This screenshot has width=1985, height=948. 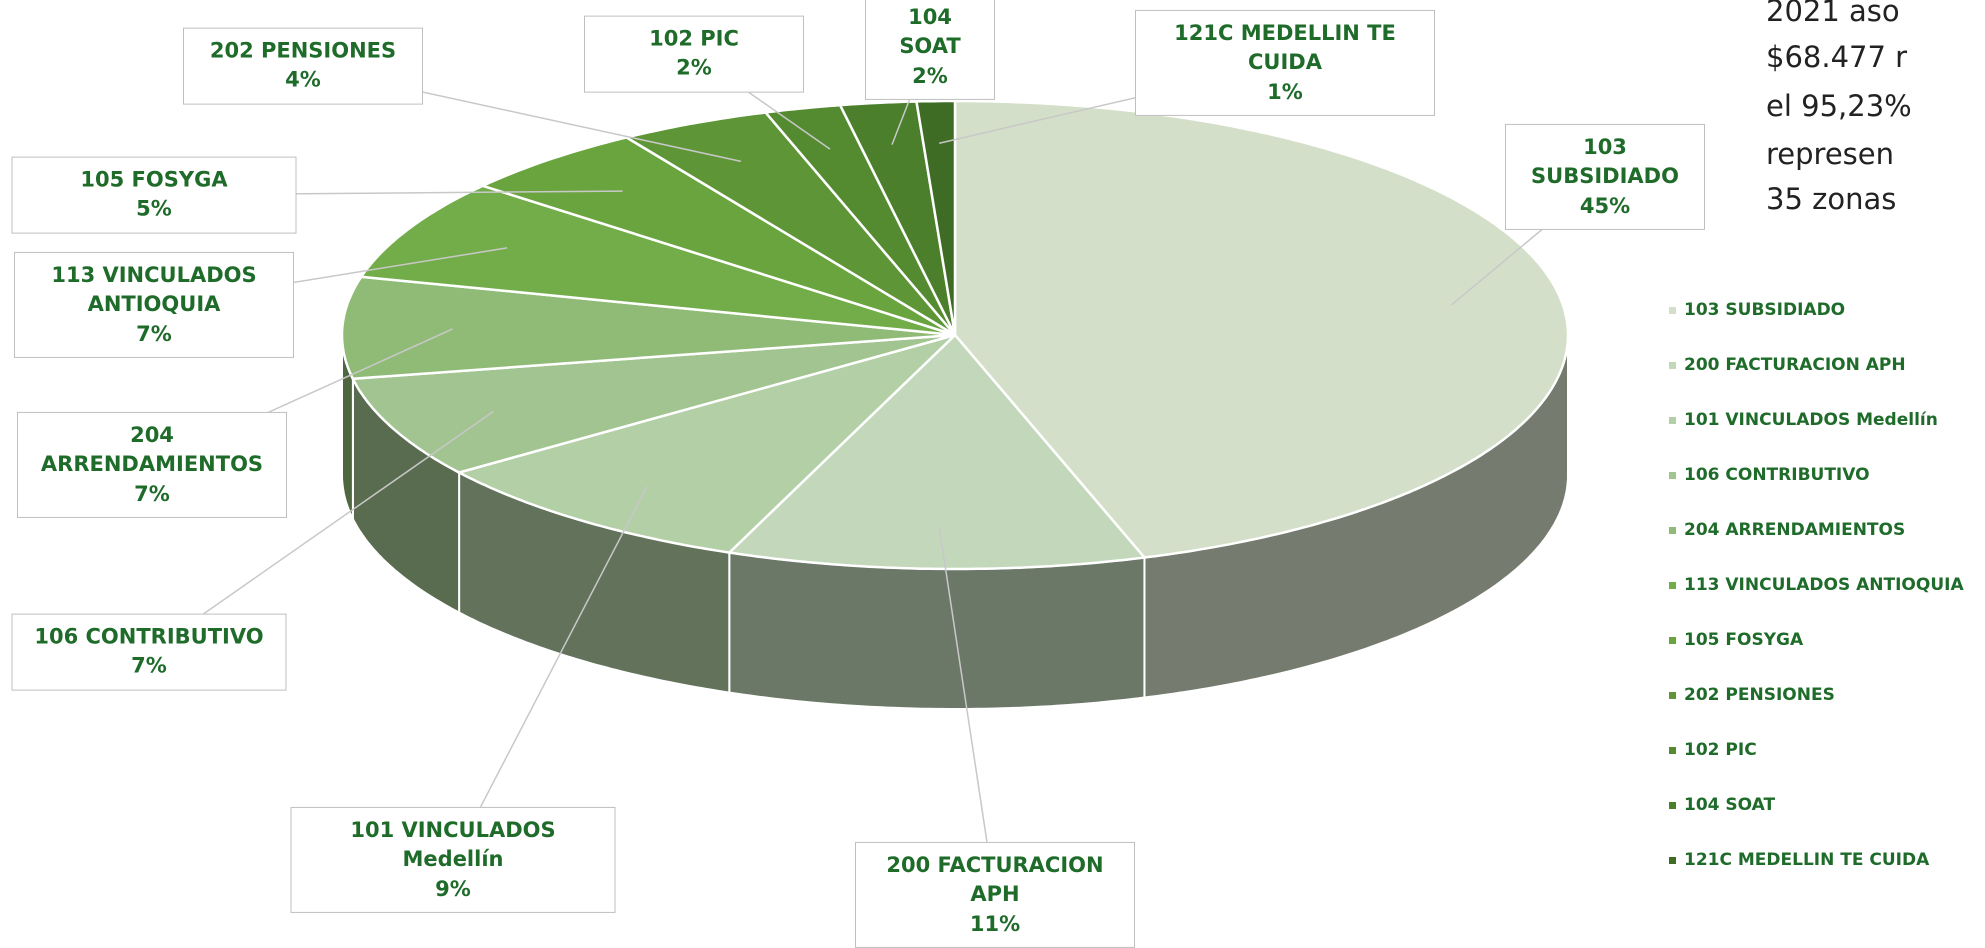 What do you see at coordinates (1285, 91) in the screenshot?
I see `data-label-value: 1%` at bounding box center [1285, 91].